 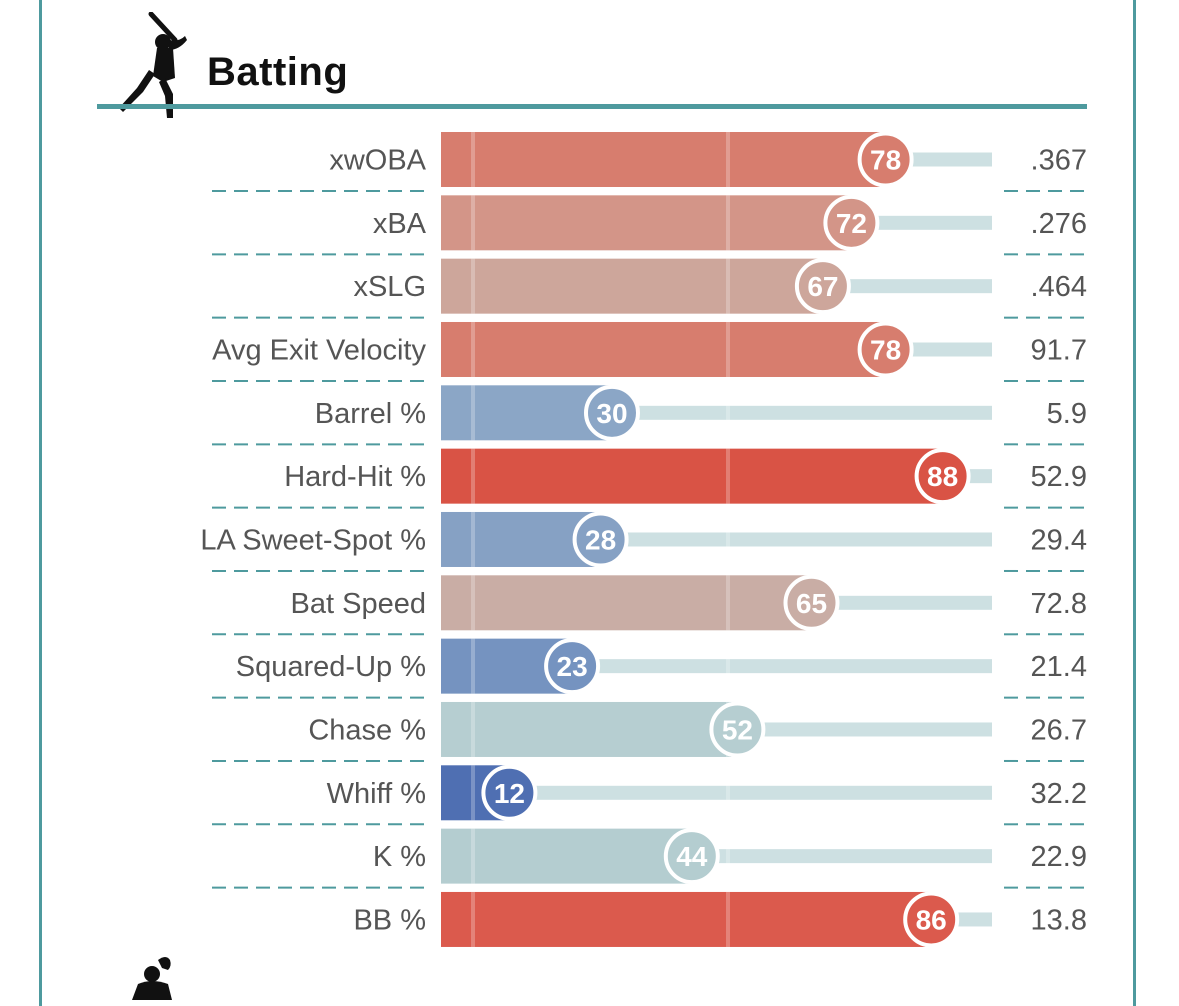 I want to click on percentile-label: 72, so click(x=851, y=223).